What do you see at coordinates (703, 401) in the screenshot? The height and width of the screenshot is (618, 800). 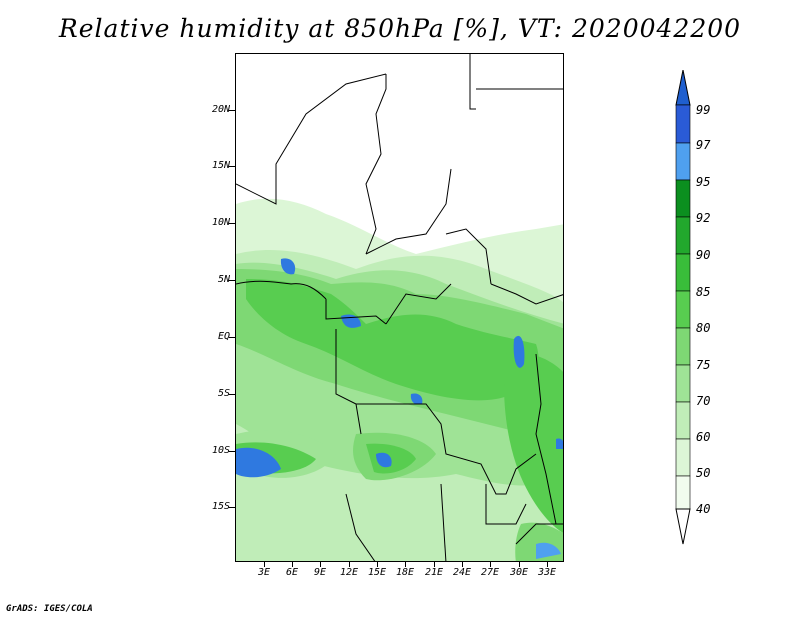 I see `colorbar-label: 70` at bounding box center [703, 401].